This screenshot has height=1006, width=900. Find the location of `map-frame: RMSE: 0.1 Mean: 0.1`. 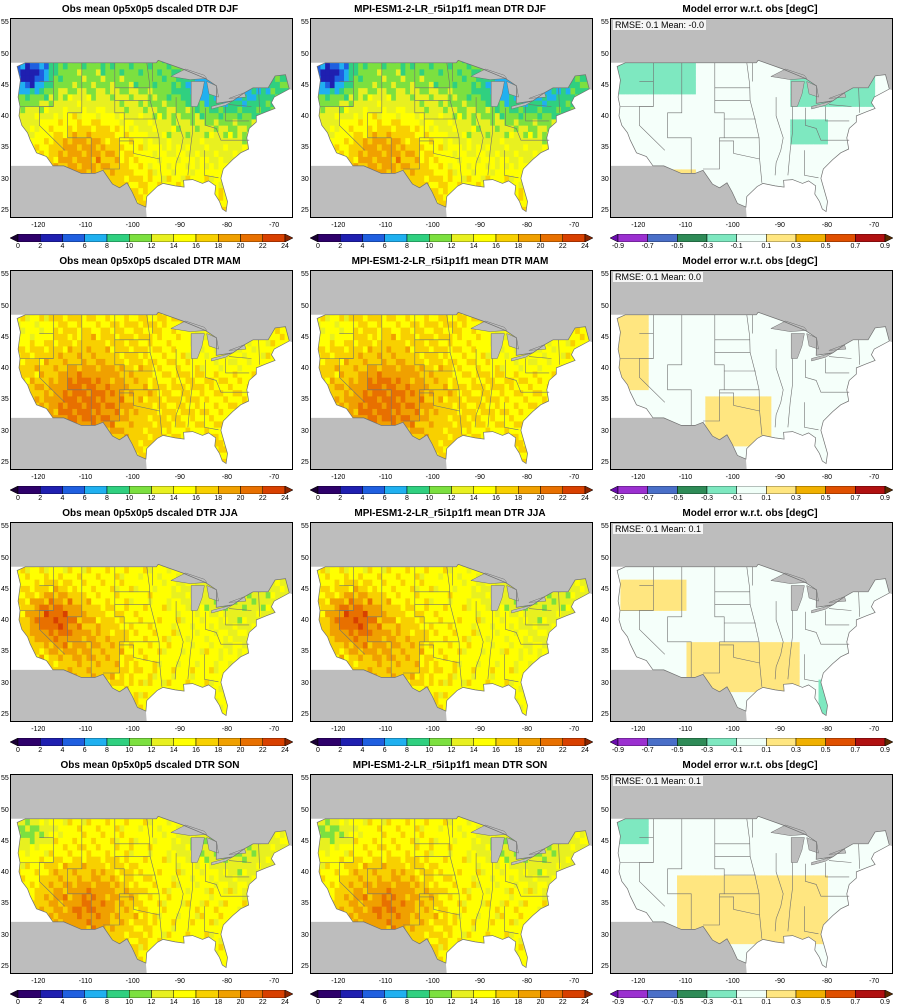

map-frame: RMSE: 0.1 Mean: 0.1 is located at coordinates (751, 622).